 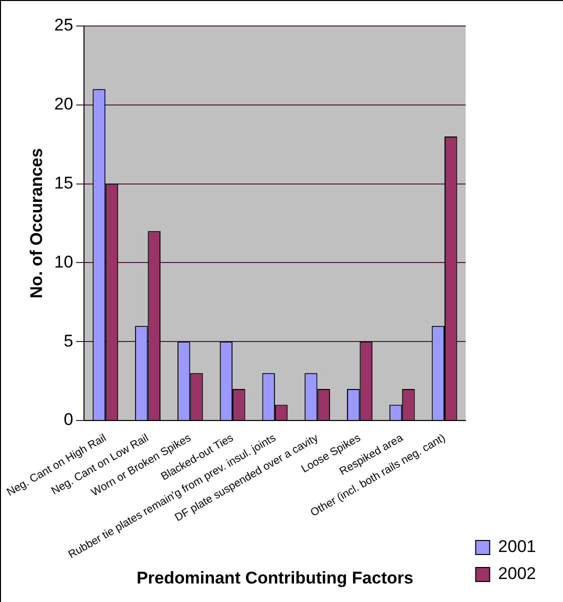 What do you see at coordinates (64, 104) in the screenshot?
I see `y-tick-label: 20` at bounding box center [64, 104].